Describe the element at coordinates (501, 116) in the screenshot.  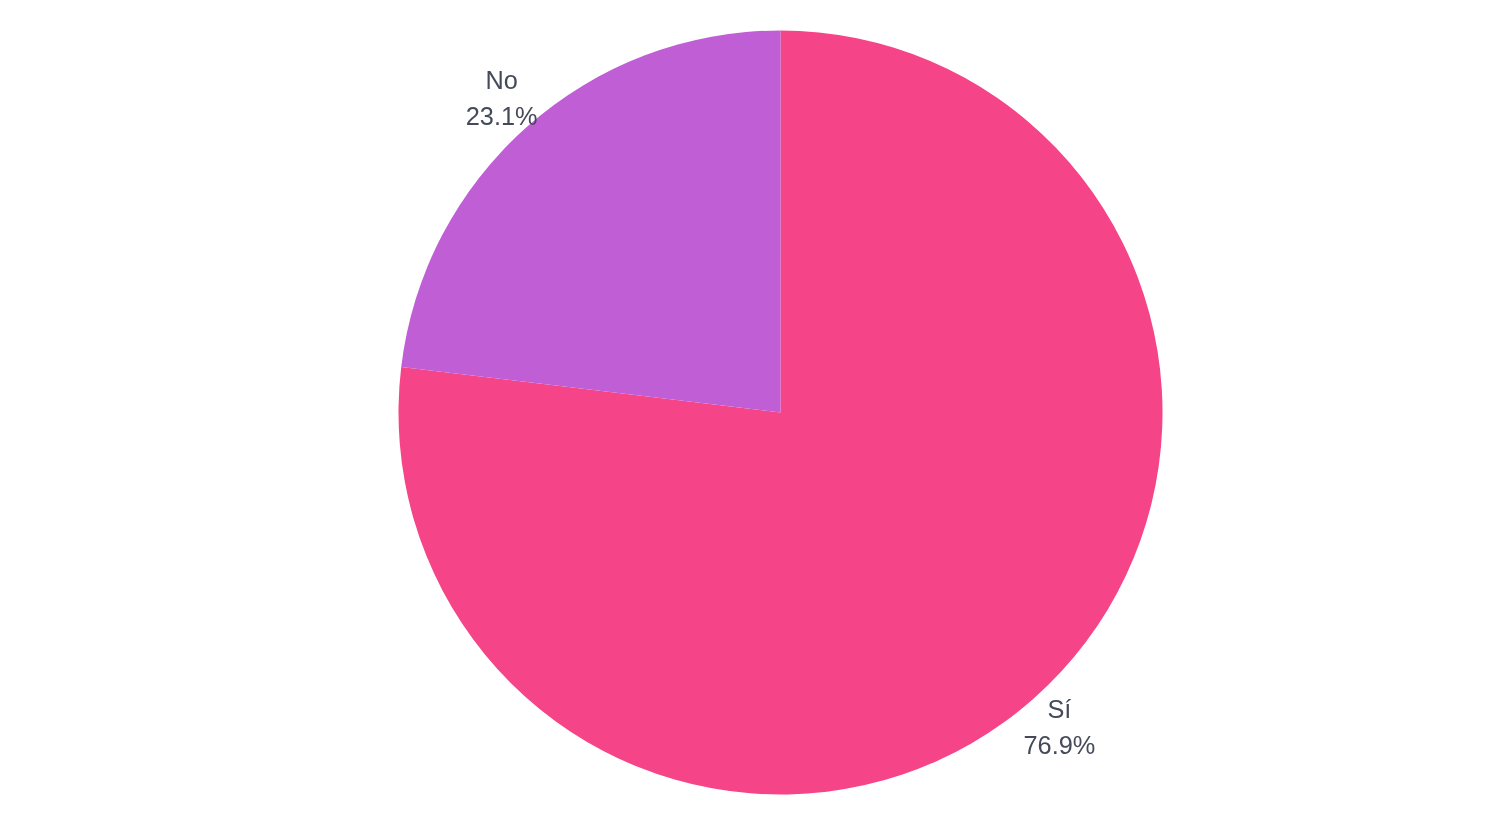
I see `data-label: 23.1%` at that location.